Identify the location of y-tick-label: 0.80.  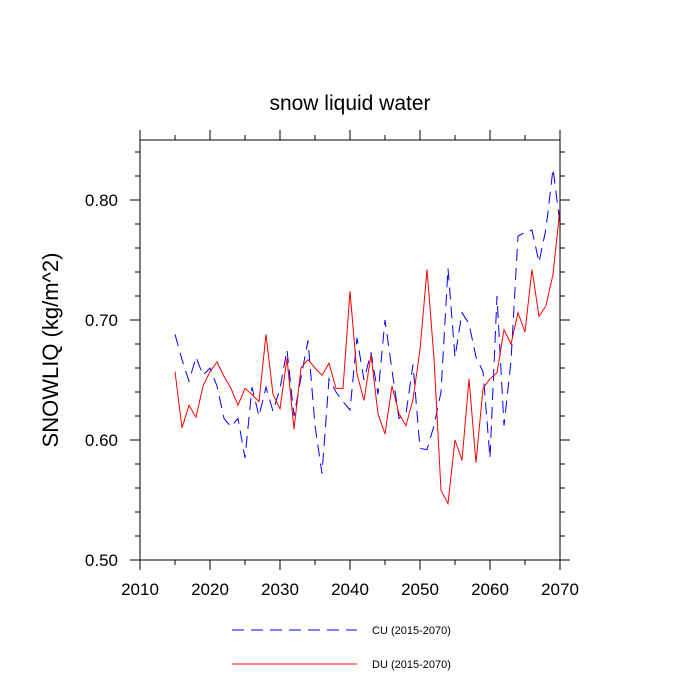
(101, 200).